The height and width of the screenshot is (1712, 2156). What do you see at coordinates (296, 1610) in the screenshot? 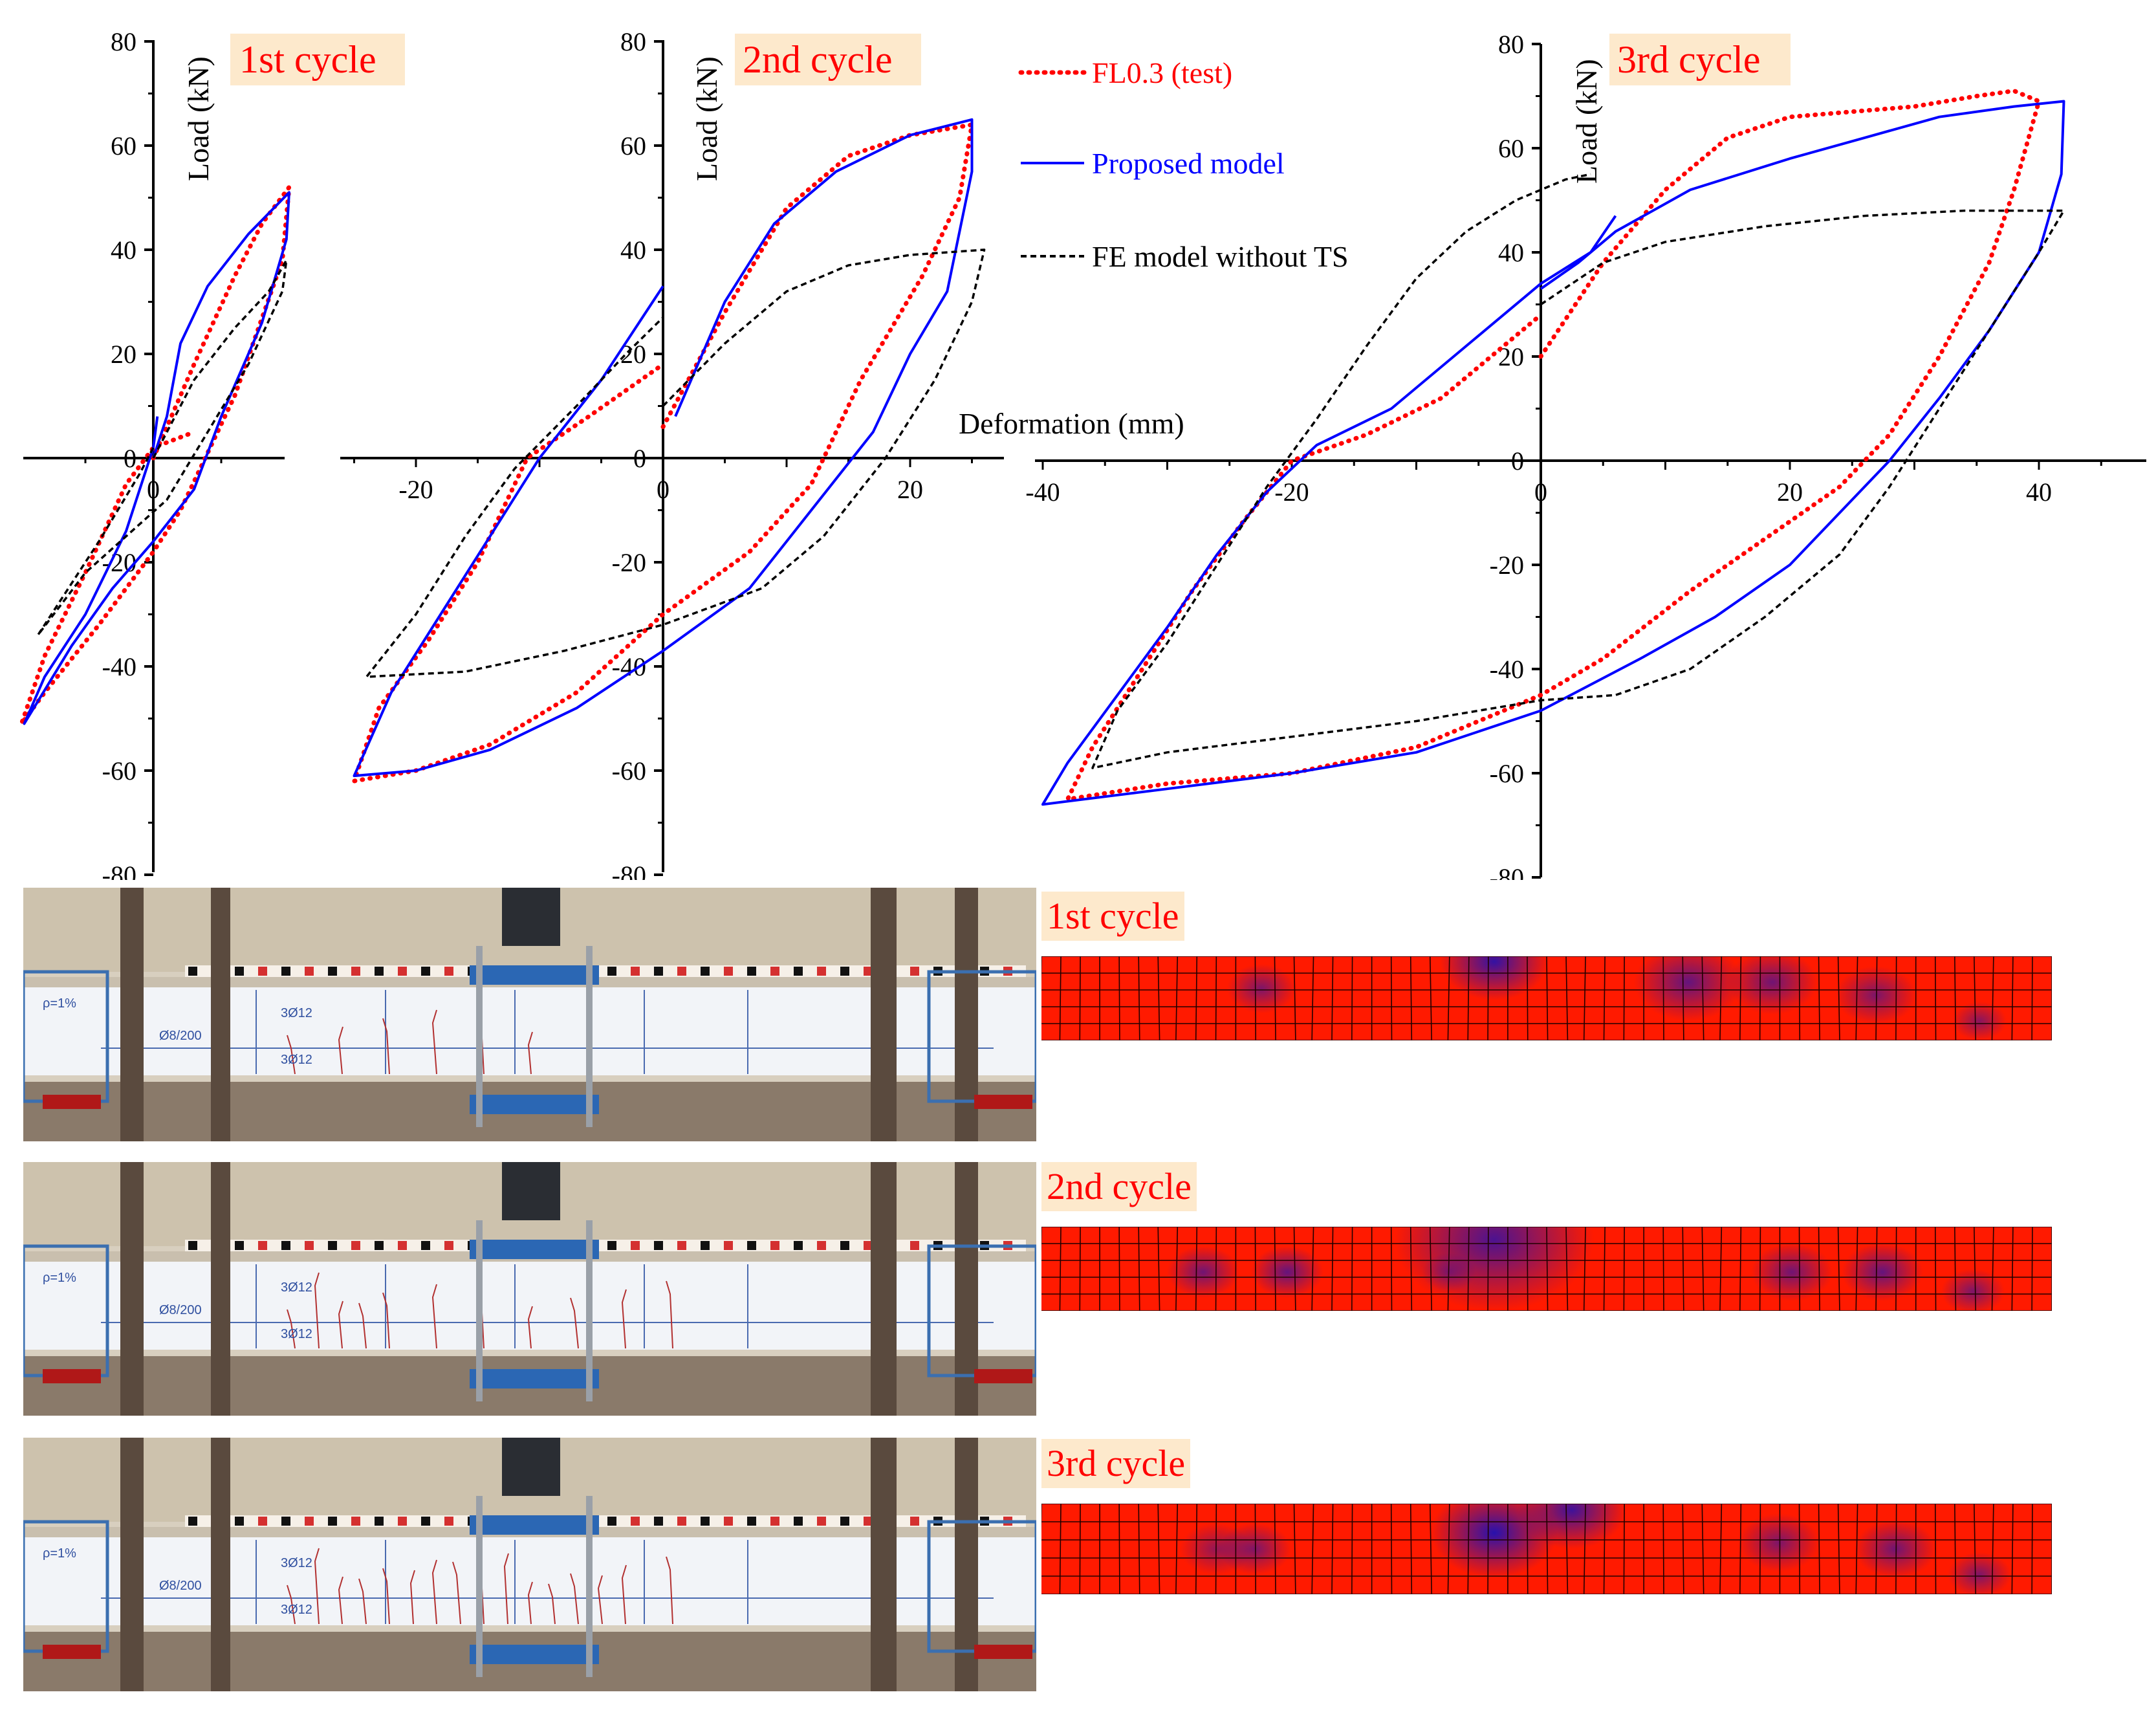
I see `beam-label: 3Ø12` at bounding box center [296, 1610].